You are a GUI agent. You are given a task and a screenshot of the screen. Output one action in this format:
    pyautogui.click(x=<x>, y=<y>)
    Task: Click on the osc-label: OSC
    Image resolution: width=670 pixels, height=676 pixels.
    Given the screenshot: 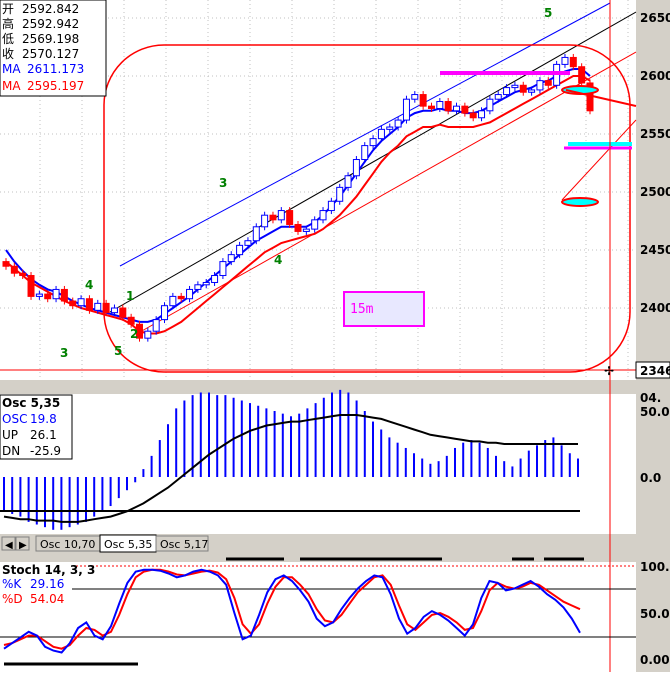 What is the action you would take?
    pyautogui.click(x=14, y=419)
    